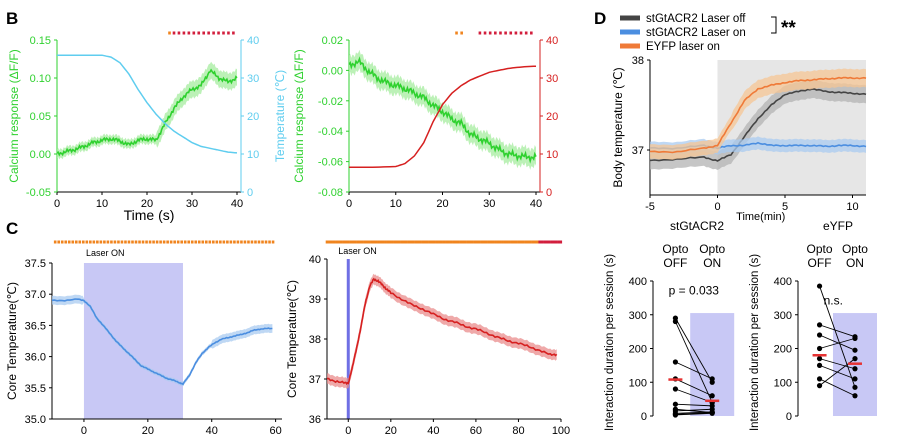  I want to click on b-right-right-y-tick-label: 0, so click(549, 193).